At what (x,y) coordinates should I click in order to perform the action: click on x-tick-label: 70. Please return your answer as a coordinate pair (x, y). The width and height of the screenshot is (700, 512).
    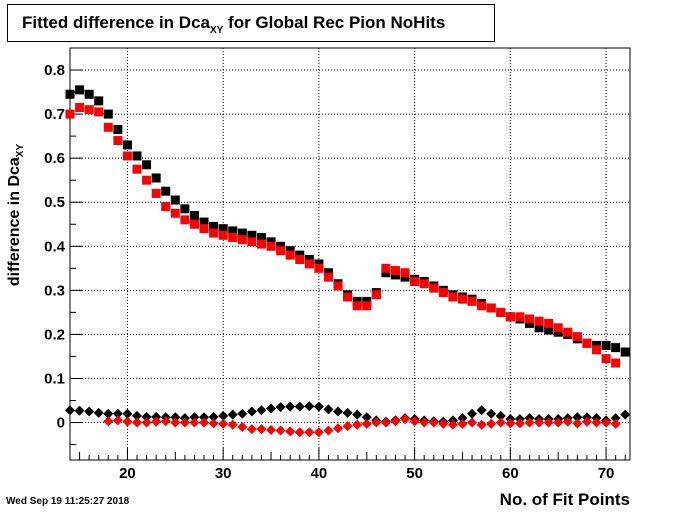
    Looking at the image, I should click on (606, 473).